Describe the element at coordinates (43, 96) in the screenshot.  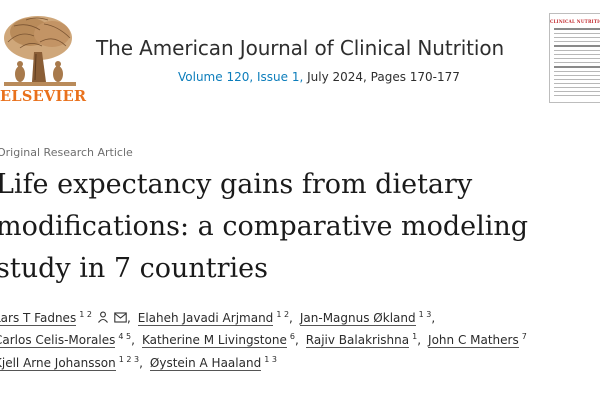
I see `publisher-wordmark: ELSEVIER` at that location.